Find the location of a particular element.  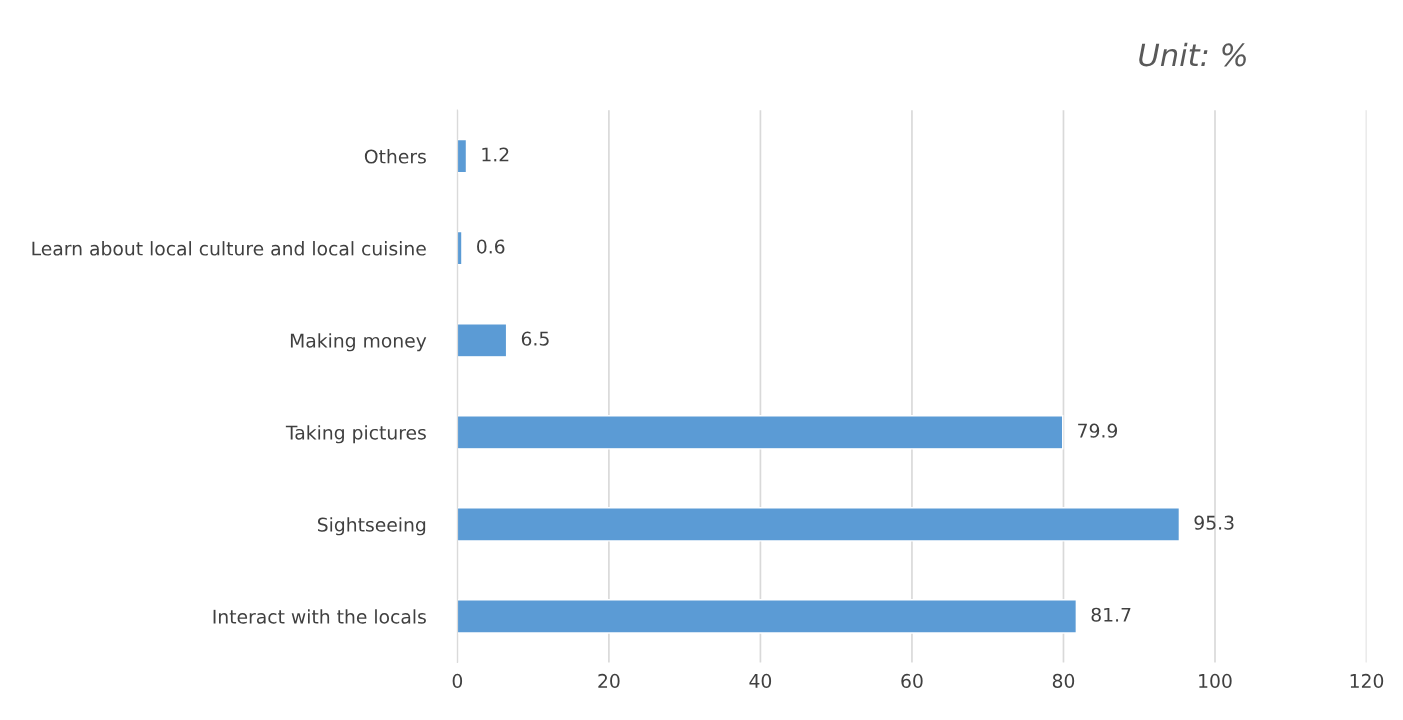

data-label: 81.7 is located at coordinates (1111, 614).